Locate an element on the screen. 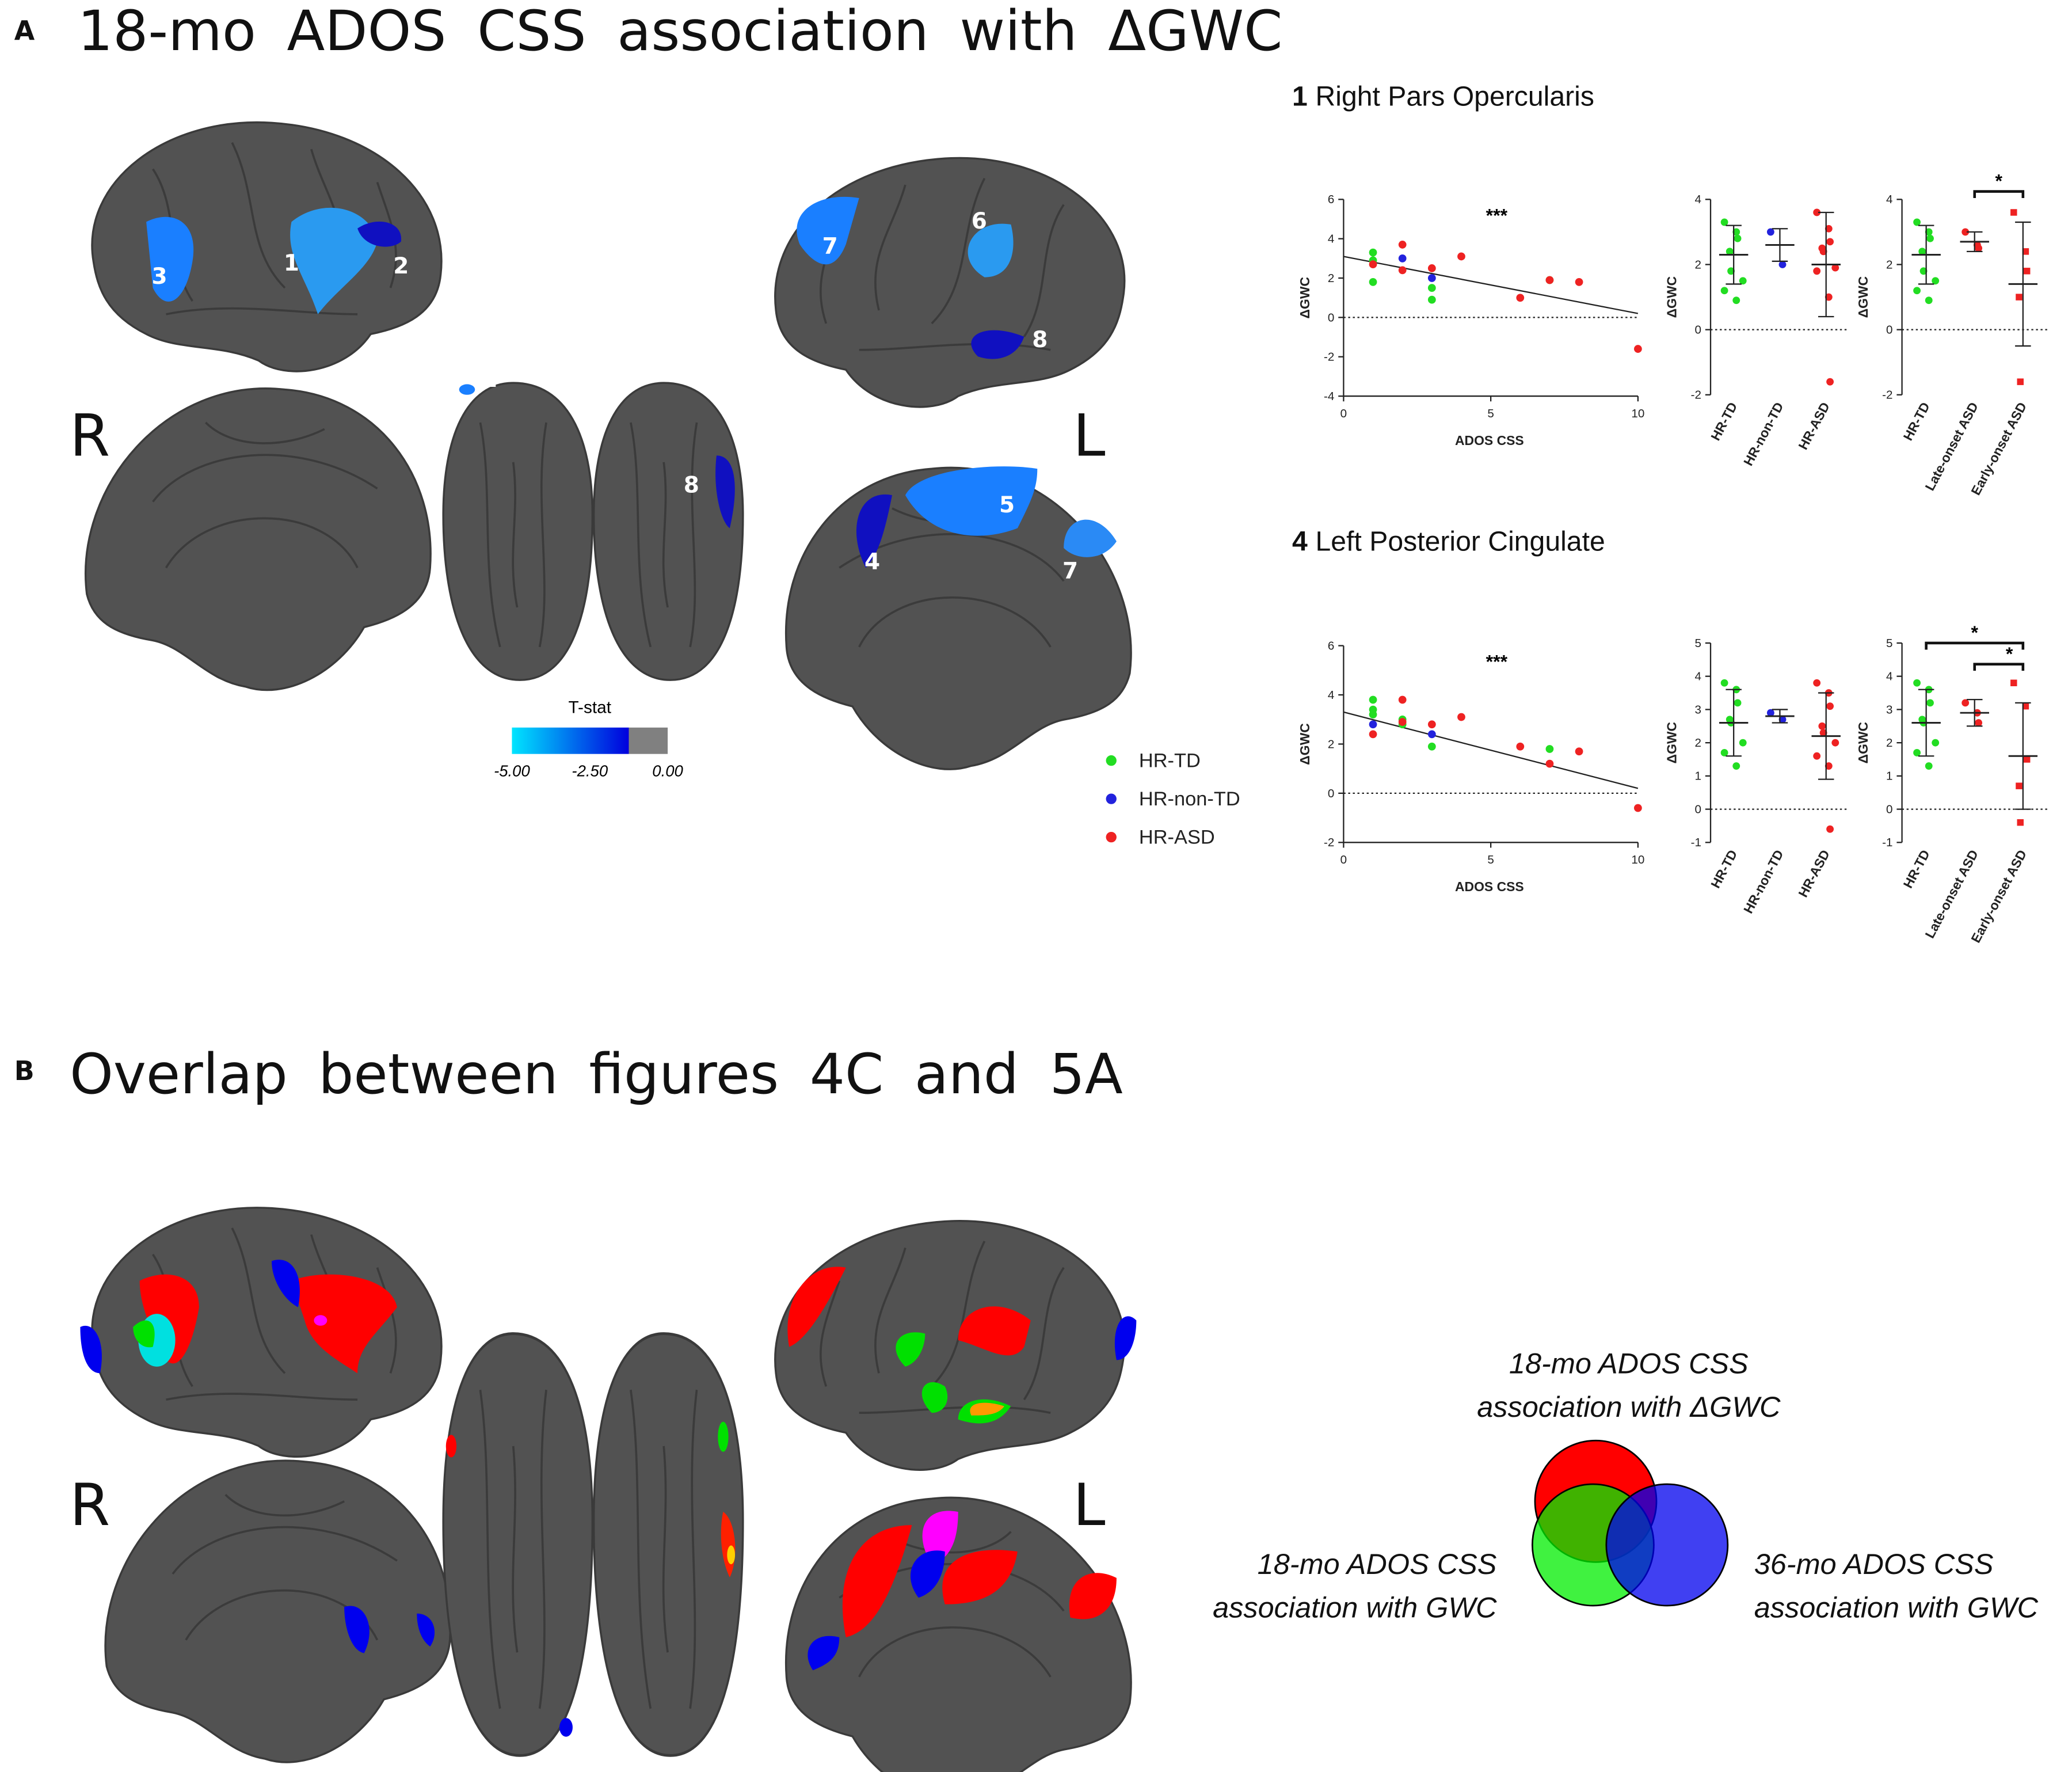  chart-number: 1 is located at coordinates (1300, 96).